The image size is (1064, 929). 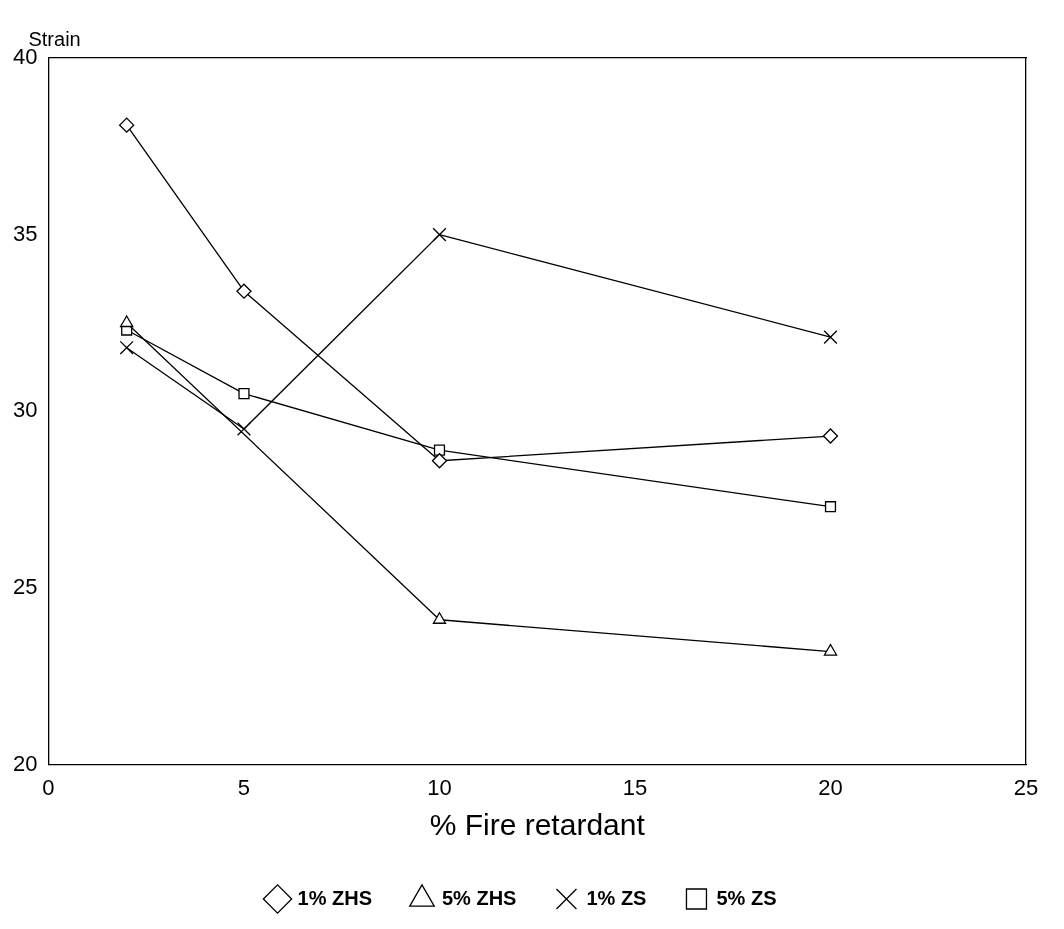 I want to click on x-axis-title: % Fire retardant, so click(x=537, y=825).